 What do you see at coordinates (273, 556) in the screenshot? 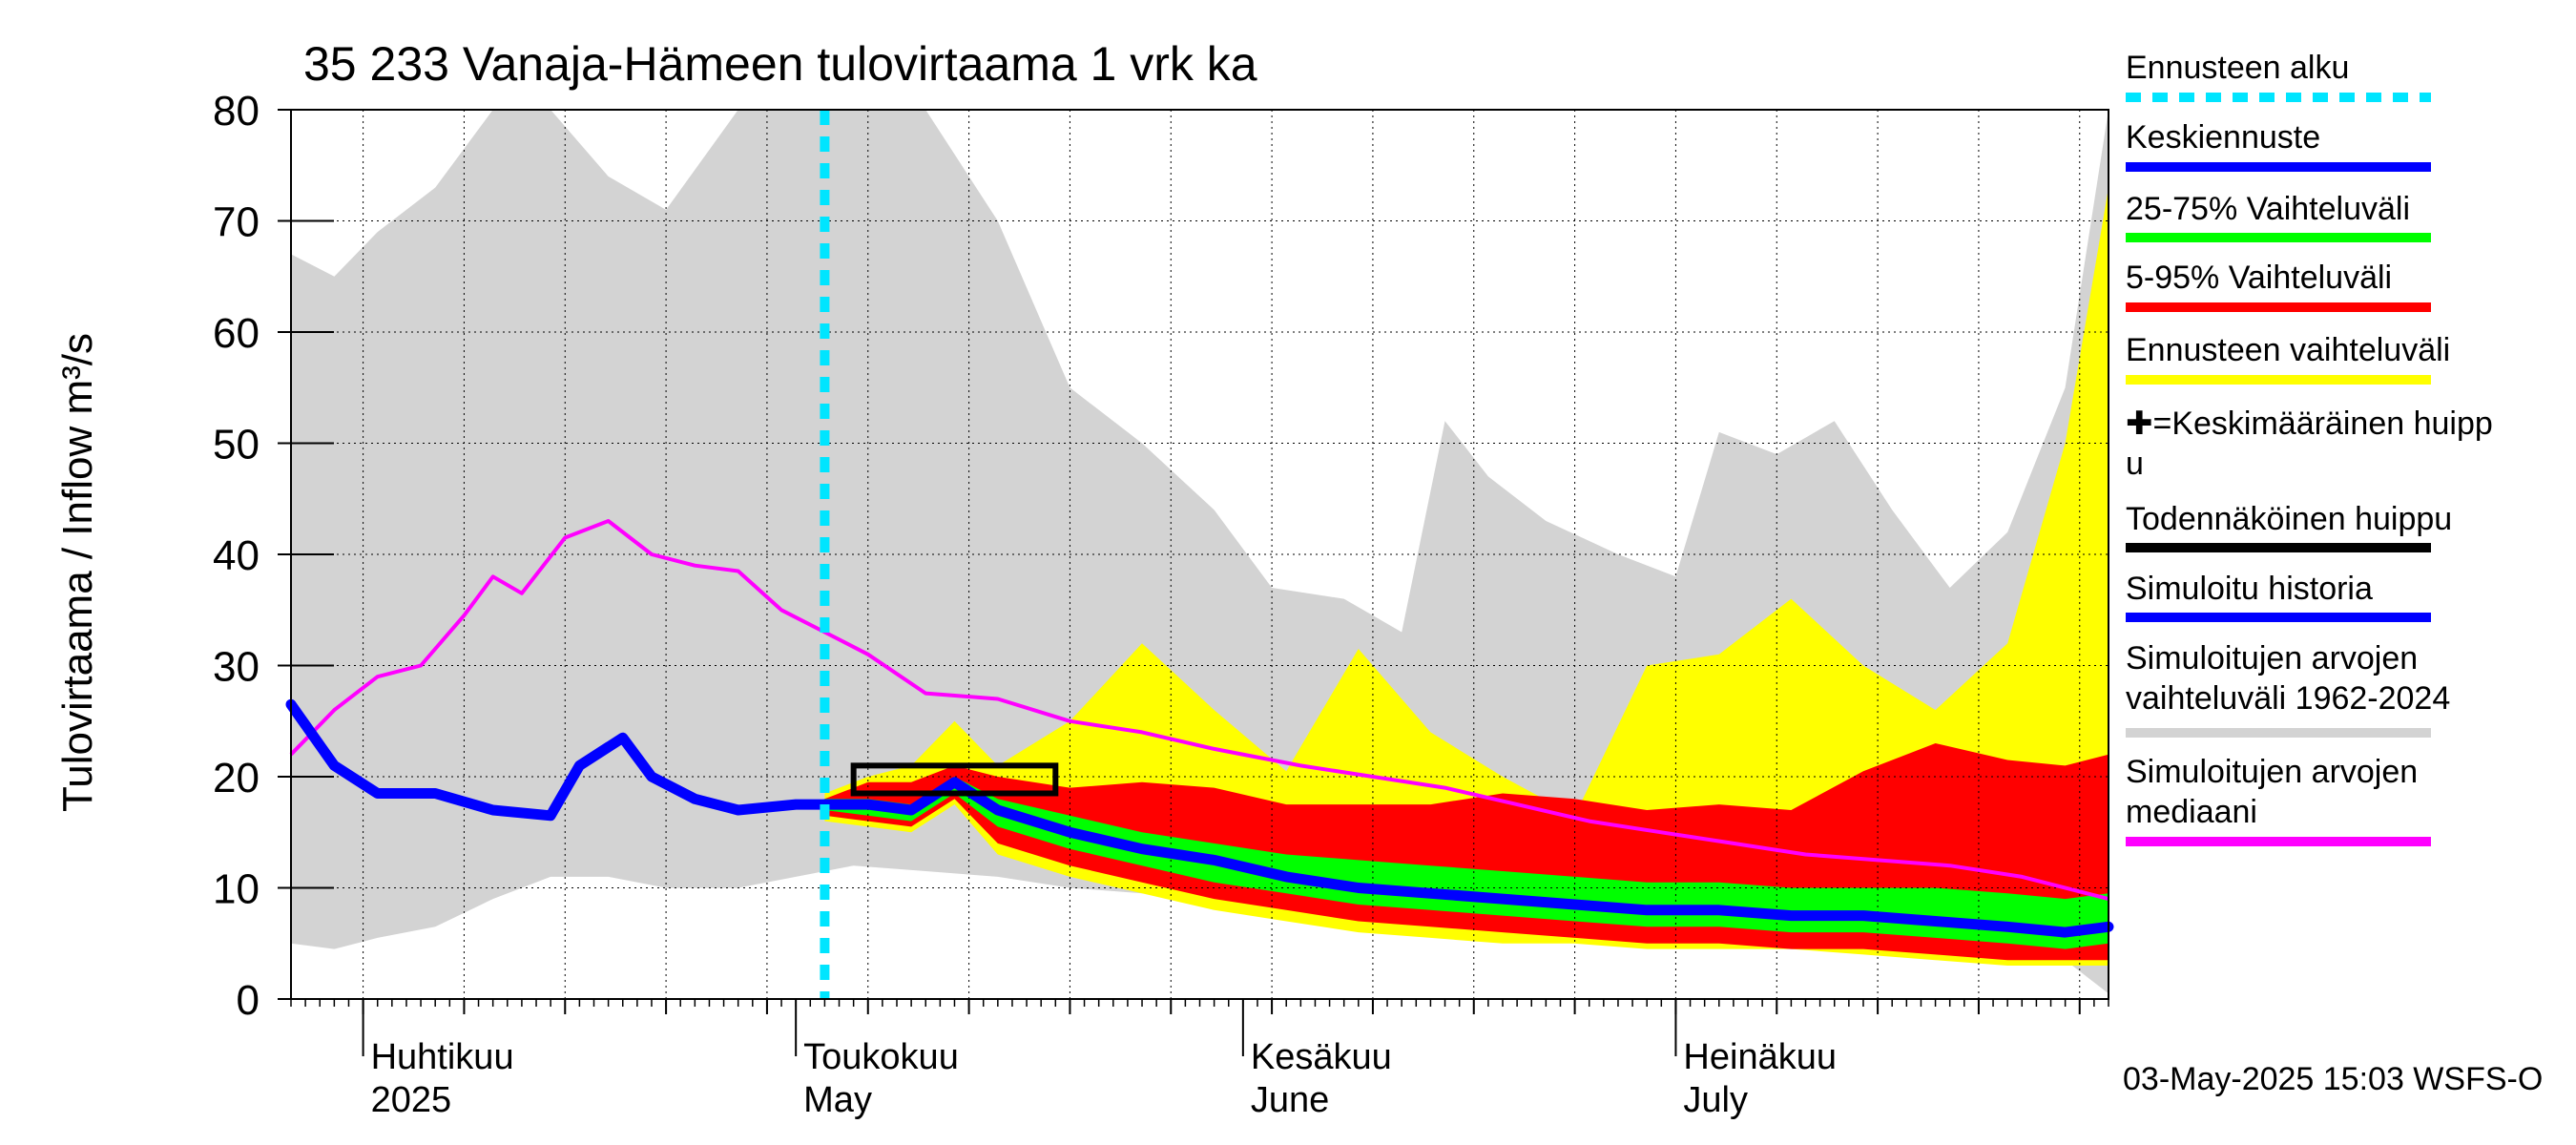
I see `y-axis: 0 10 20 30 40 50 60 70 80` at bounding box center [273, 556].